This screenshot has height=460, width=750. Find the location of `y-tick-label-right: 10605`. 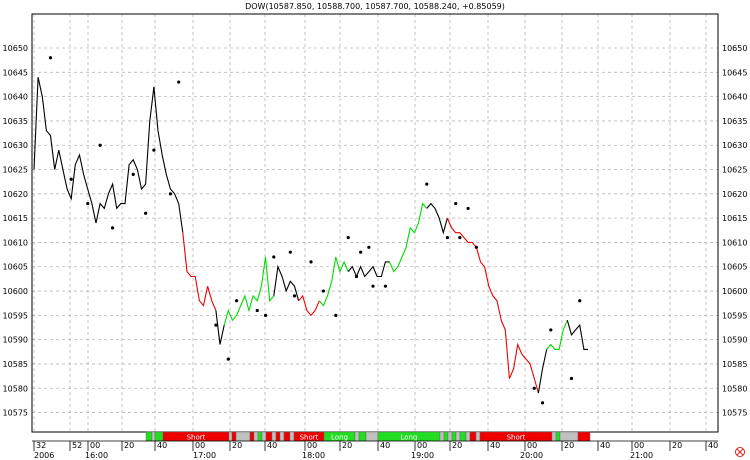

y-tick-label-right: 10605 is located at coordinates (734, 267).